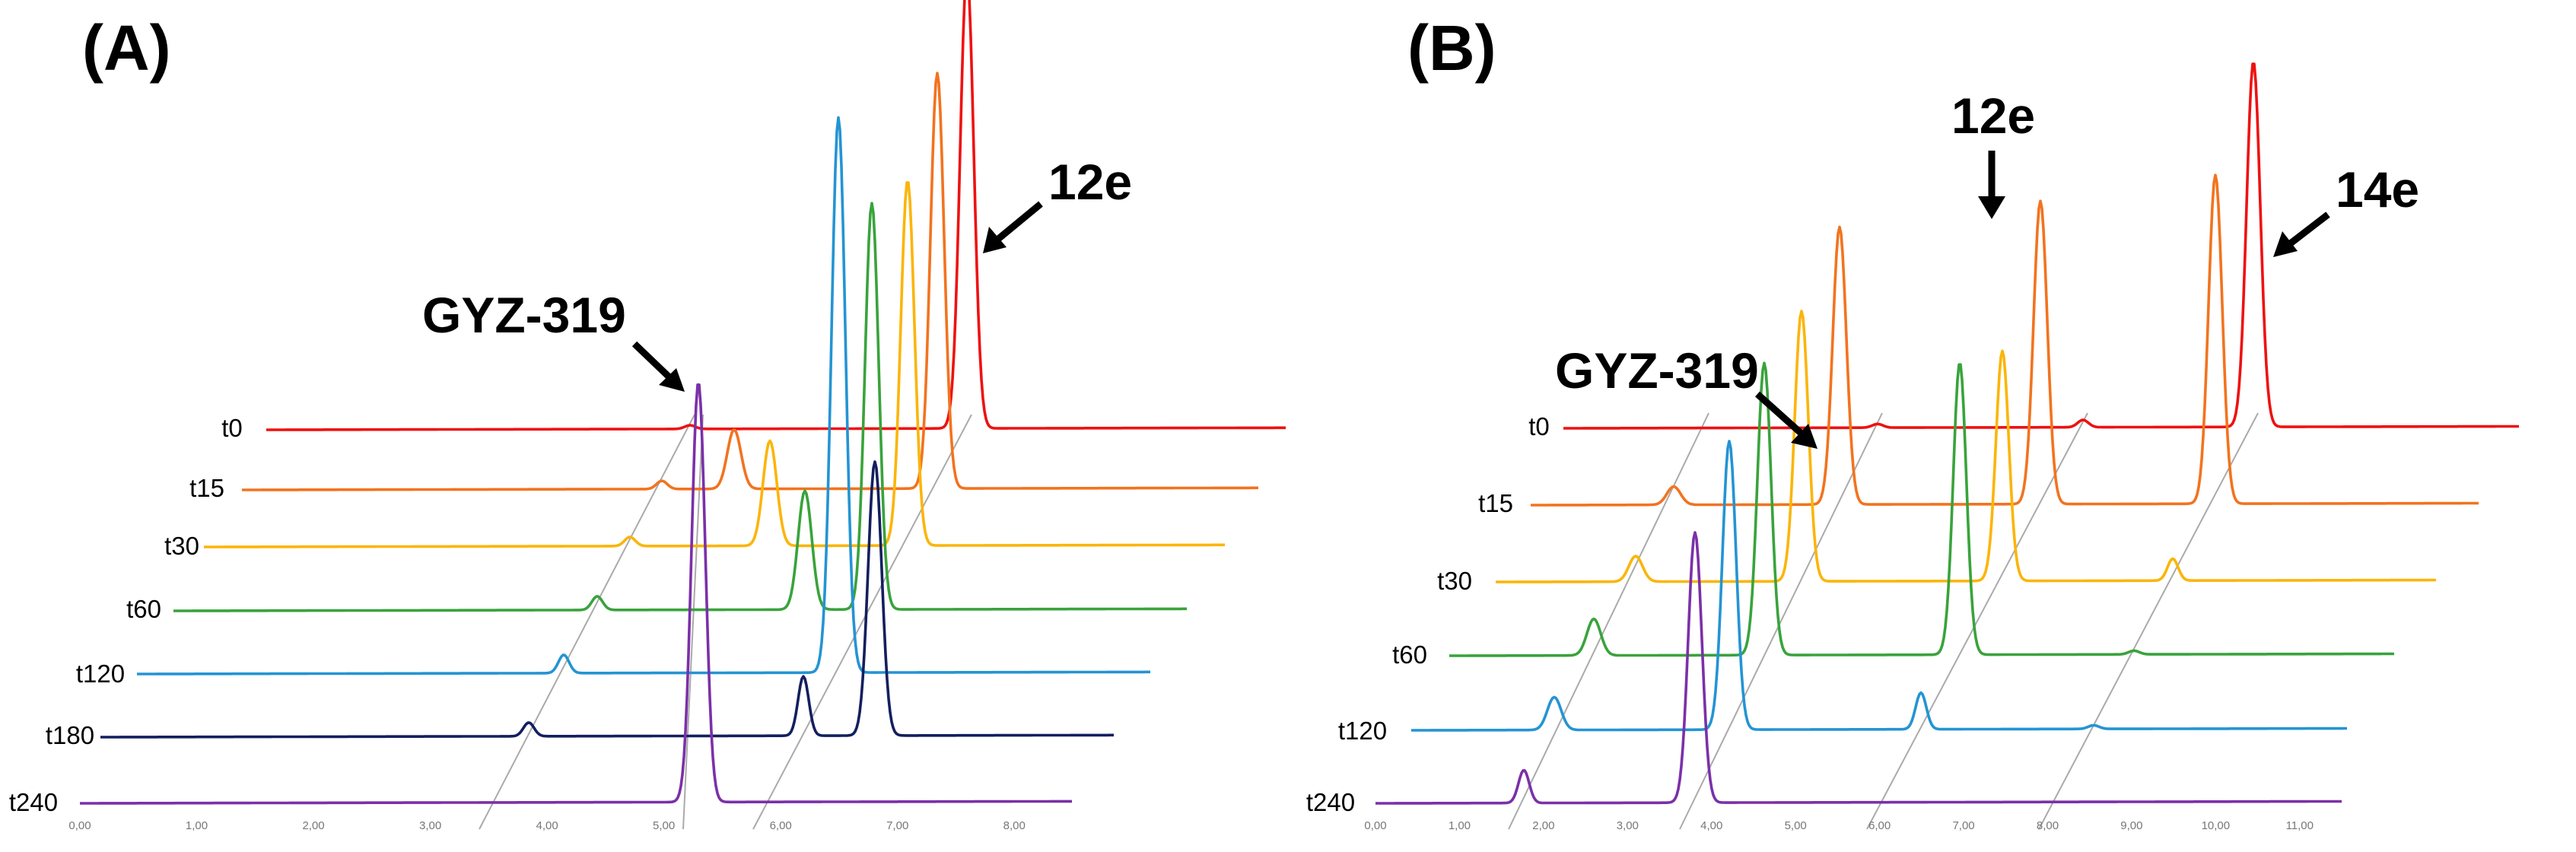  Describe the element at coordinates (2377, 189) in the screenshot. I see `annotation-14e-label: 14e` at that location.